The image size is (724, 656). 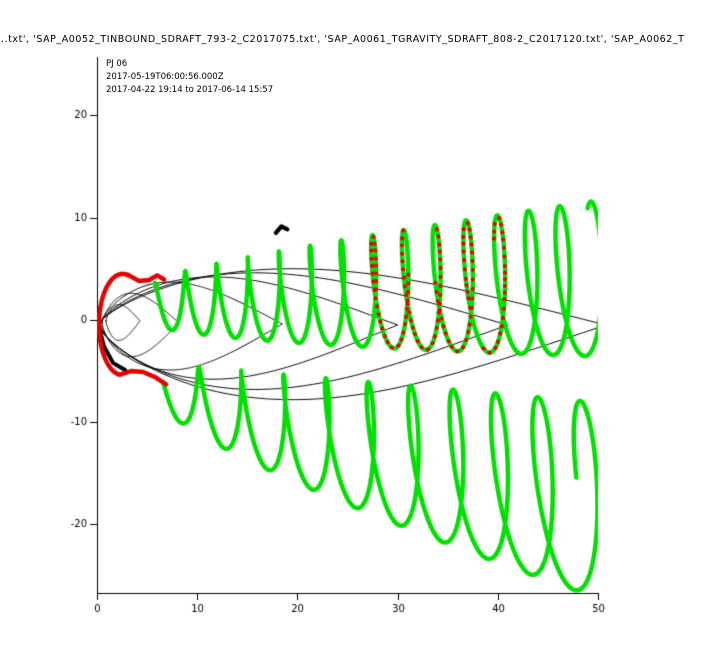 What do you see at coordinates (190, 90) in the screenshot?
I see `annotation-timerange: 2017-04-22 19:14 to 2017-06-14 15:57` at bounding box center [190, 90].